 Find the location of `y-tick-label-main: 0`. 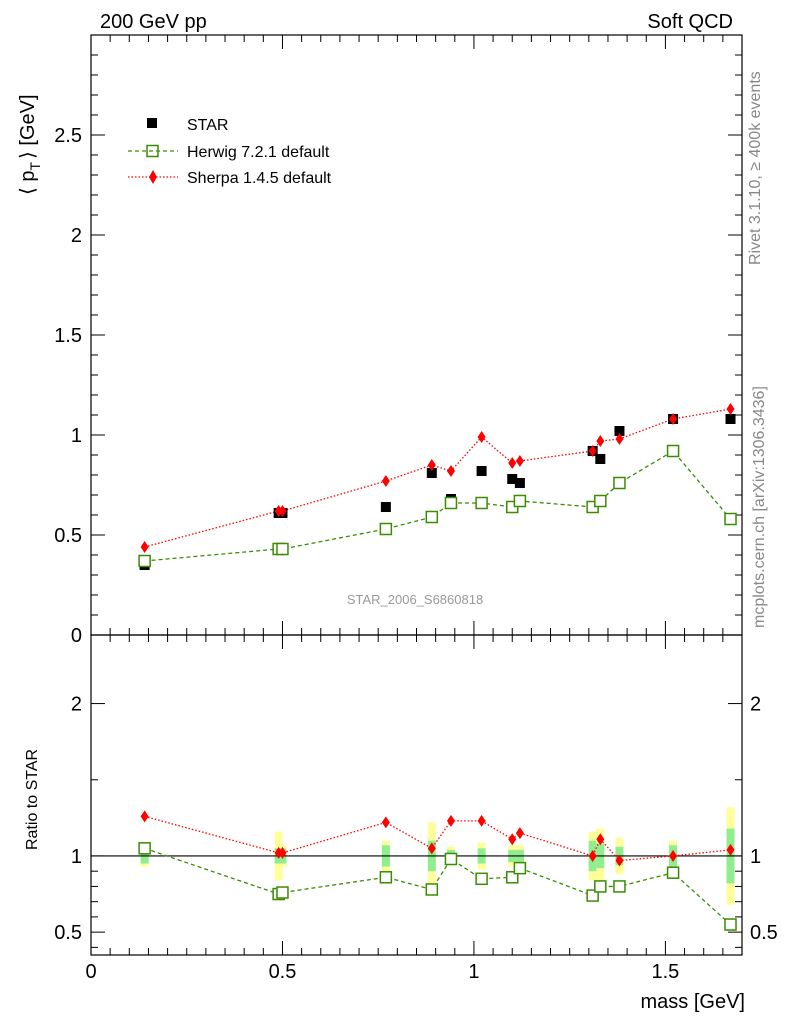

y-tick-label-main: 0 is located at coordinates (76, 636).